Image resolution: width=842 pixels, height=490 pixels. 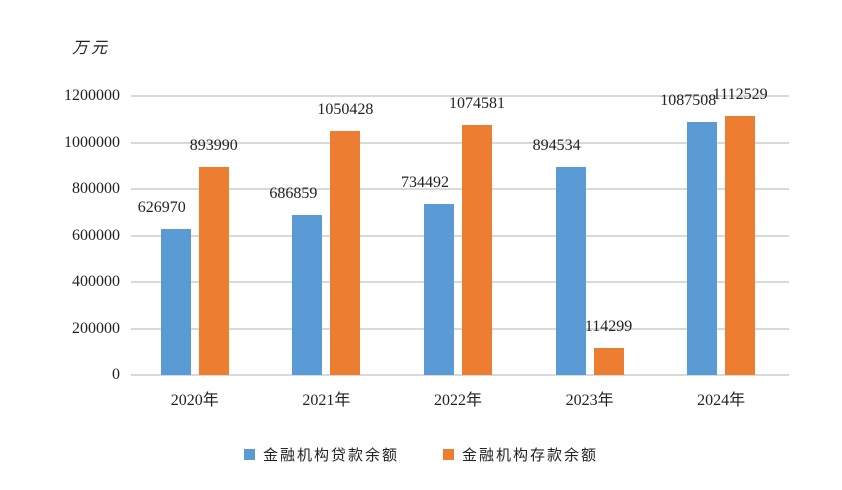 I want to click on data-label: 1074581, so click(x=477, y=104).